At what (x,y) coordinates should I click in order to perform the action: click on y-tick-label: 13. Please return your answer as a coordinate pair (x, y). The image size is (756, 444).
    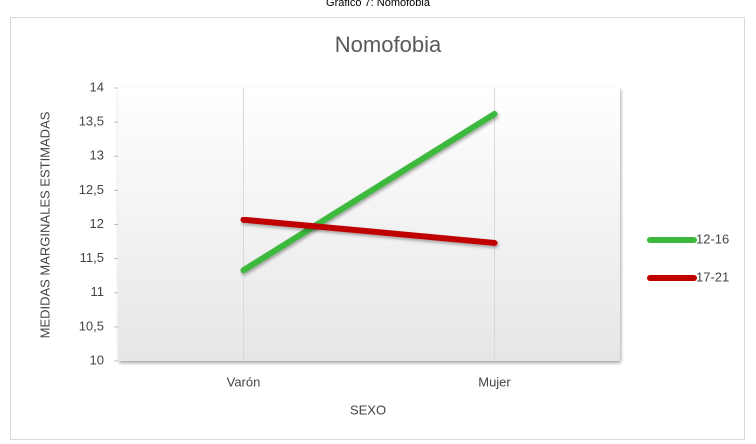
    Looking at the image, I should click on (97, 155).